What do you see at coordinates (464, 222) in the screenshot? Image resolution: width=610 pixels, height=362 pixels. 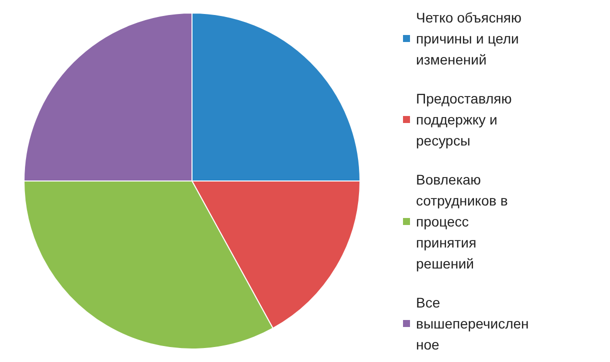 I see `legend-label: Вовлекаю сотрудников в процесс принятия решений` at bounding box center [464, 222].